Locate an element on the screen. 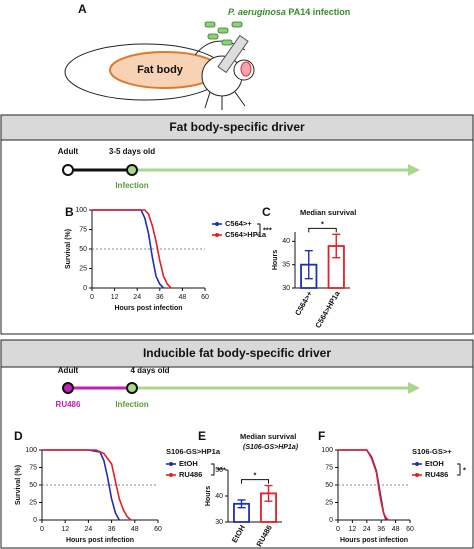 The image size is (474, 549). legend-title: S106-GS>HP1a is located at coordinates (193, 451).